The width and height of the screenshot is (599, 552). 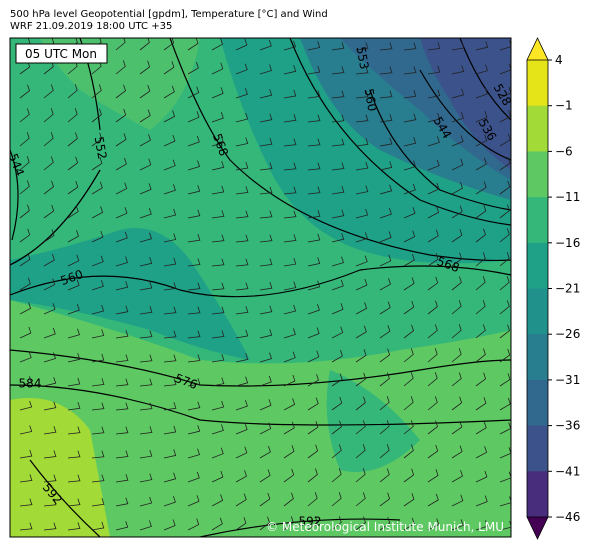 What do you see at coordinates (559, 60) in the screenshot?
I see `colorbar-tick-label: 4` at bounding box center [559, 60].